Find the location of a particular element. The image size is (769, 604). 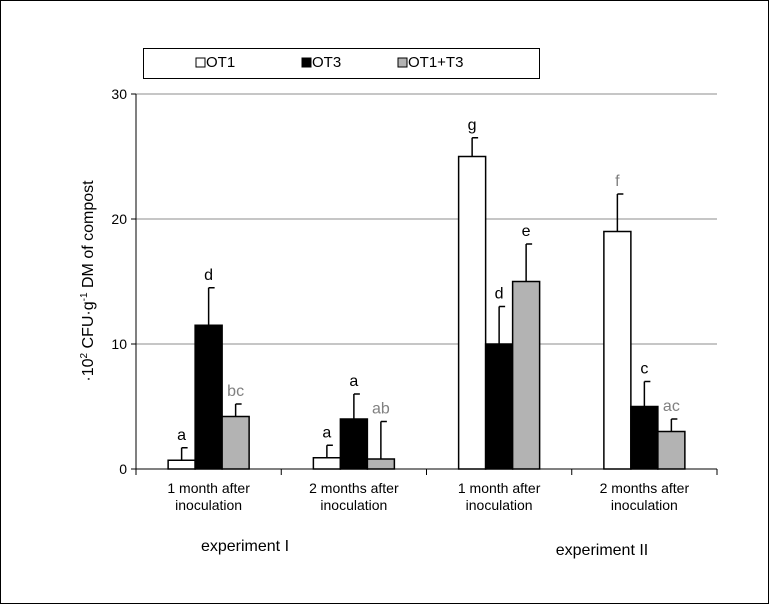

significance-letter: ac is located at coordinates (671, 406).